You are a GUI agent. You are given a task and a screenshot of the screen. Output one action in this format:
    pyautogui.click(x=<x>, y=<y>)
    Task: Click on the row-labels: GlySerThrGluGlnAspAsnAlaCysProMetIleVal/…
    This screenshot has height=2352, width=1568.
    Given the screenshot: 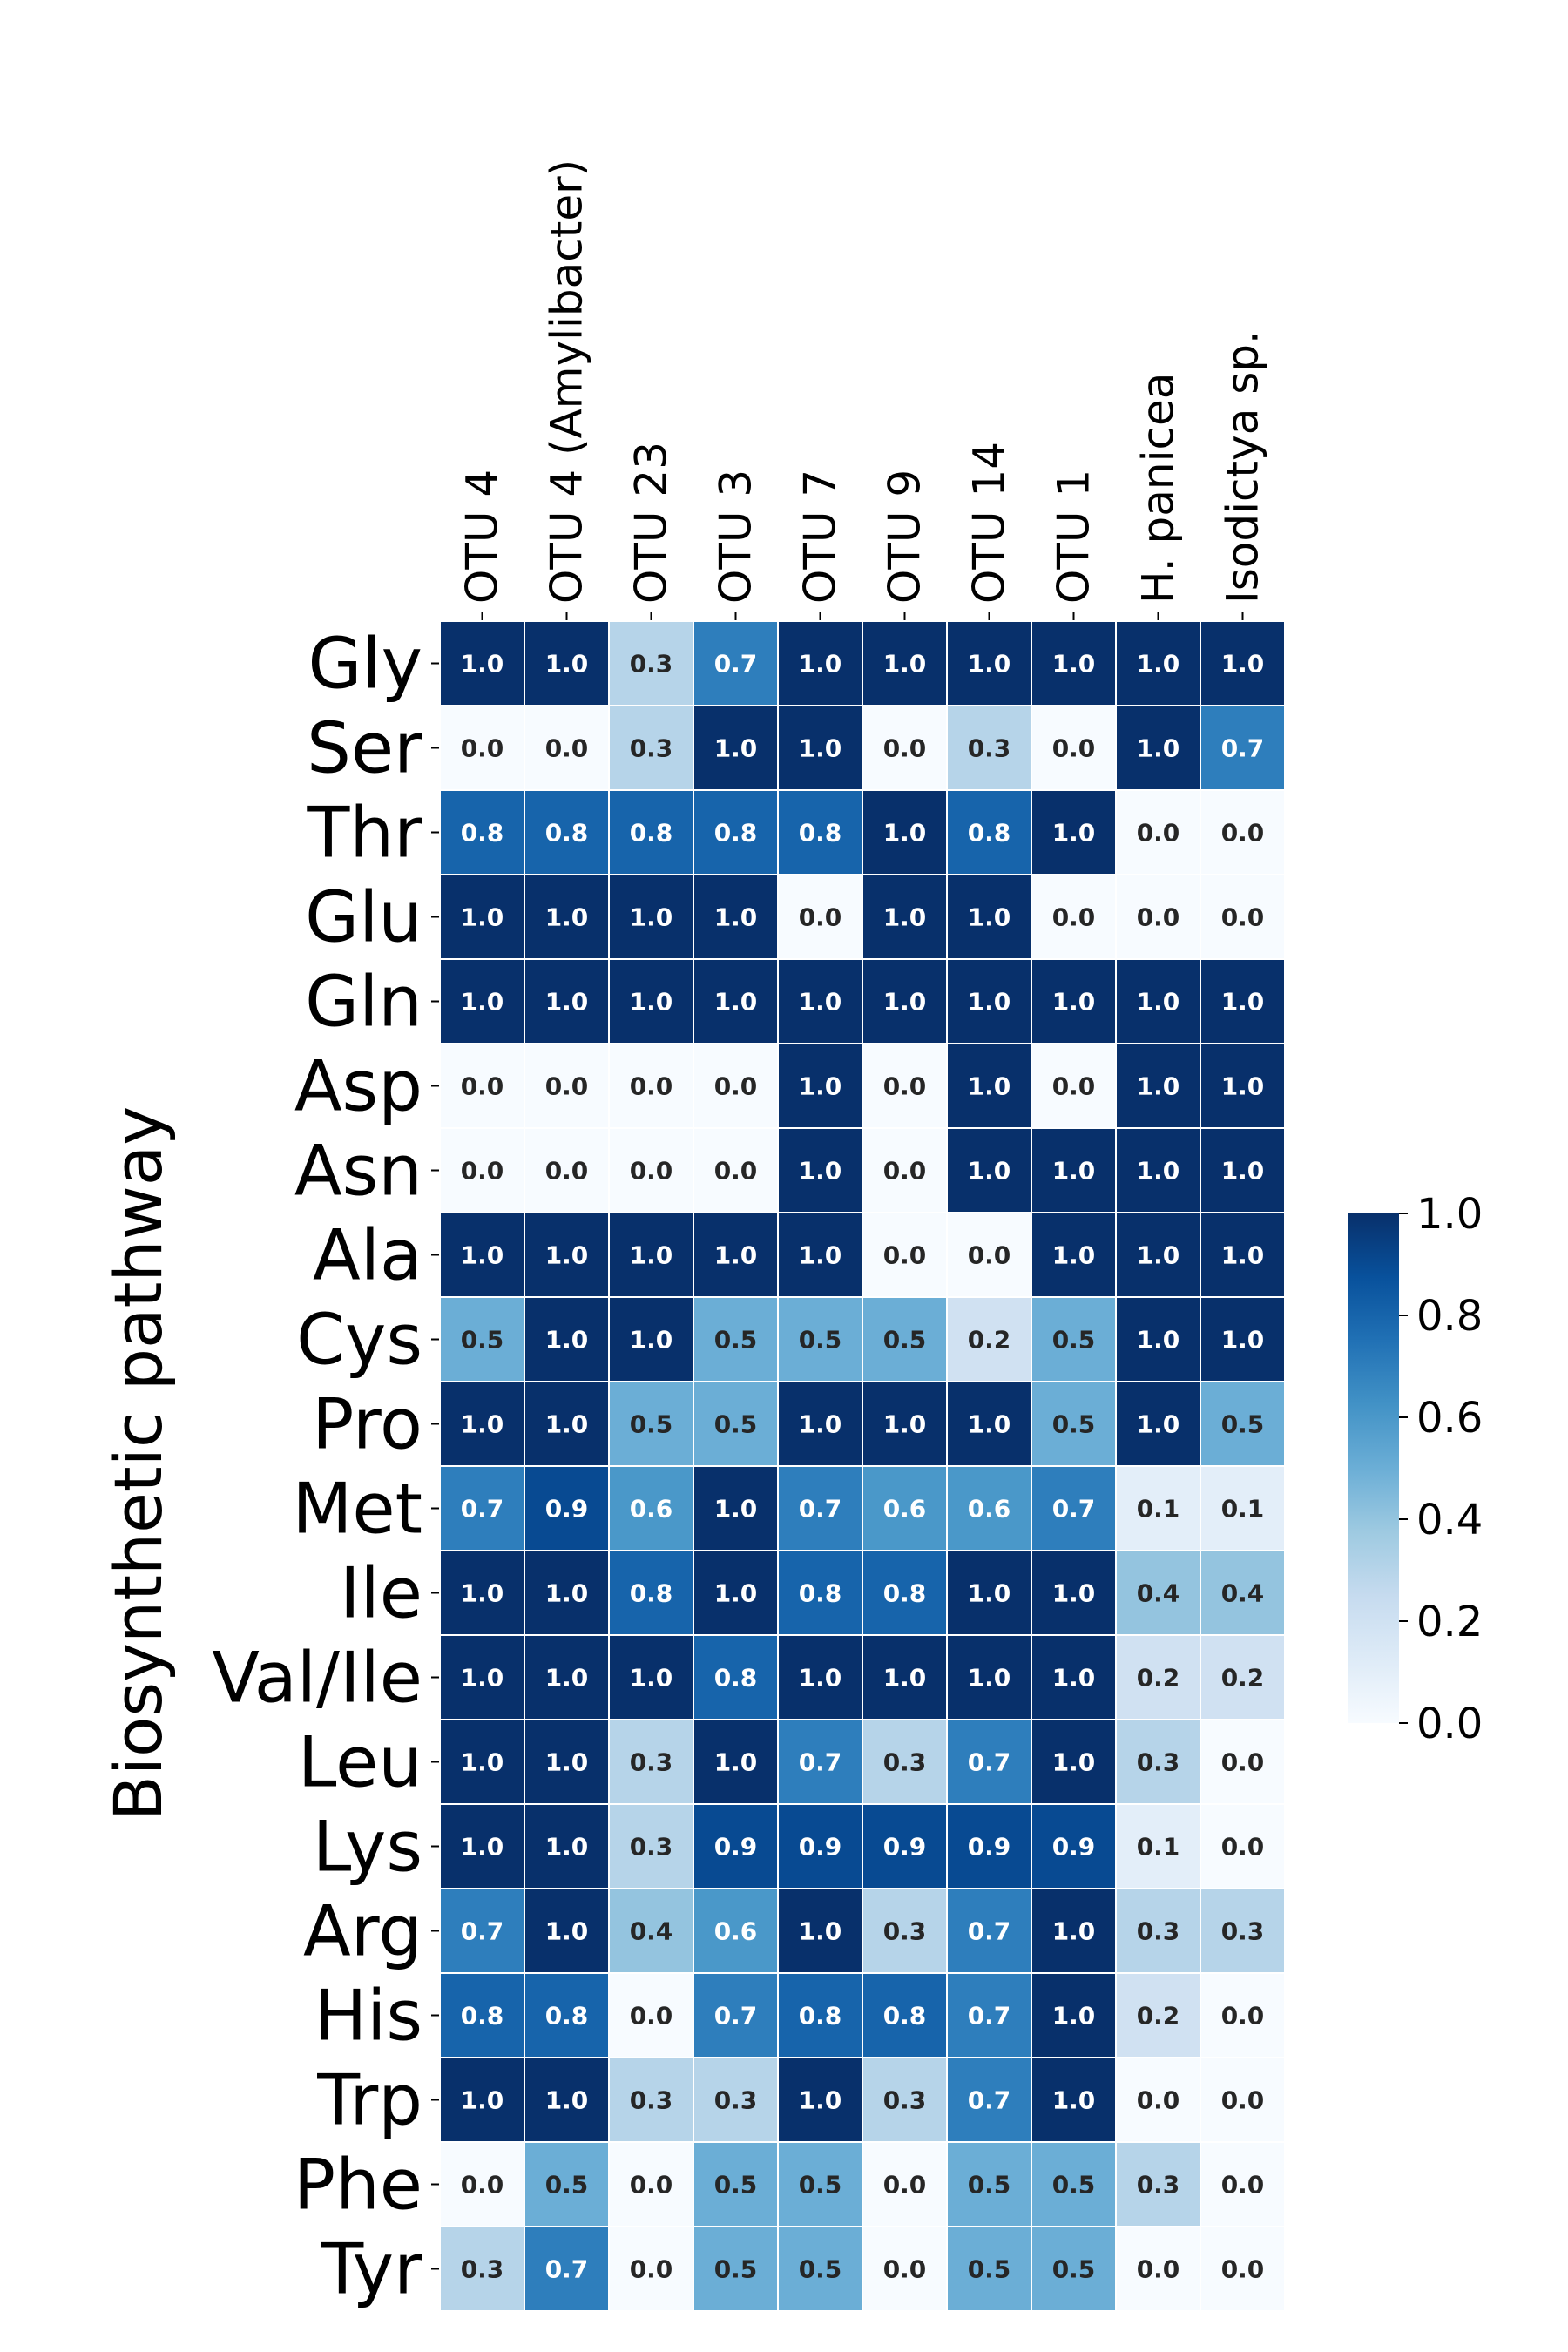 What is the action you would take?
    pyautogui.click(x=326, y=1467)
    